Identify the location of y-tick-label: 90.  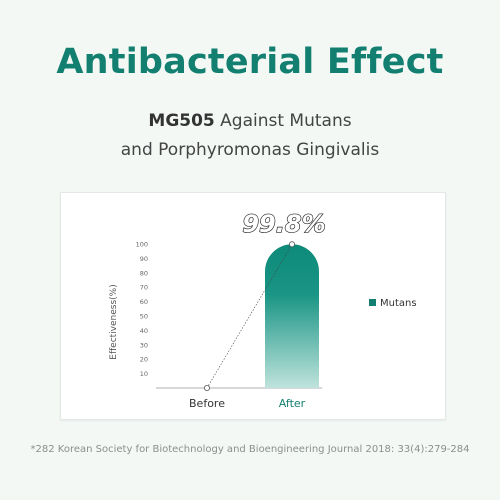
(144, 259).